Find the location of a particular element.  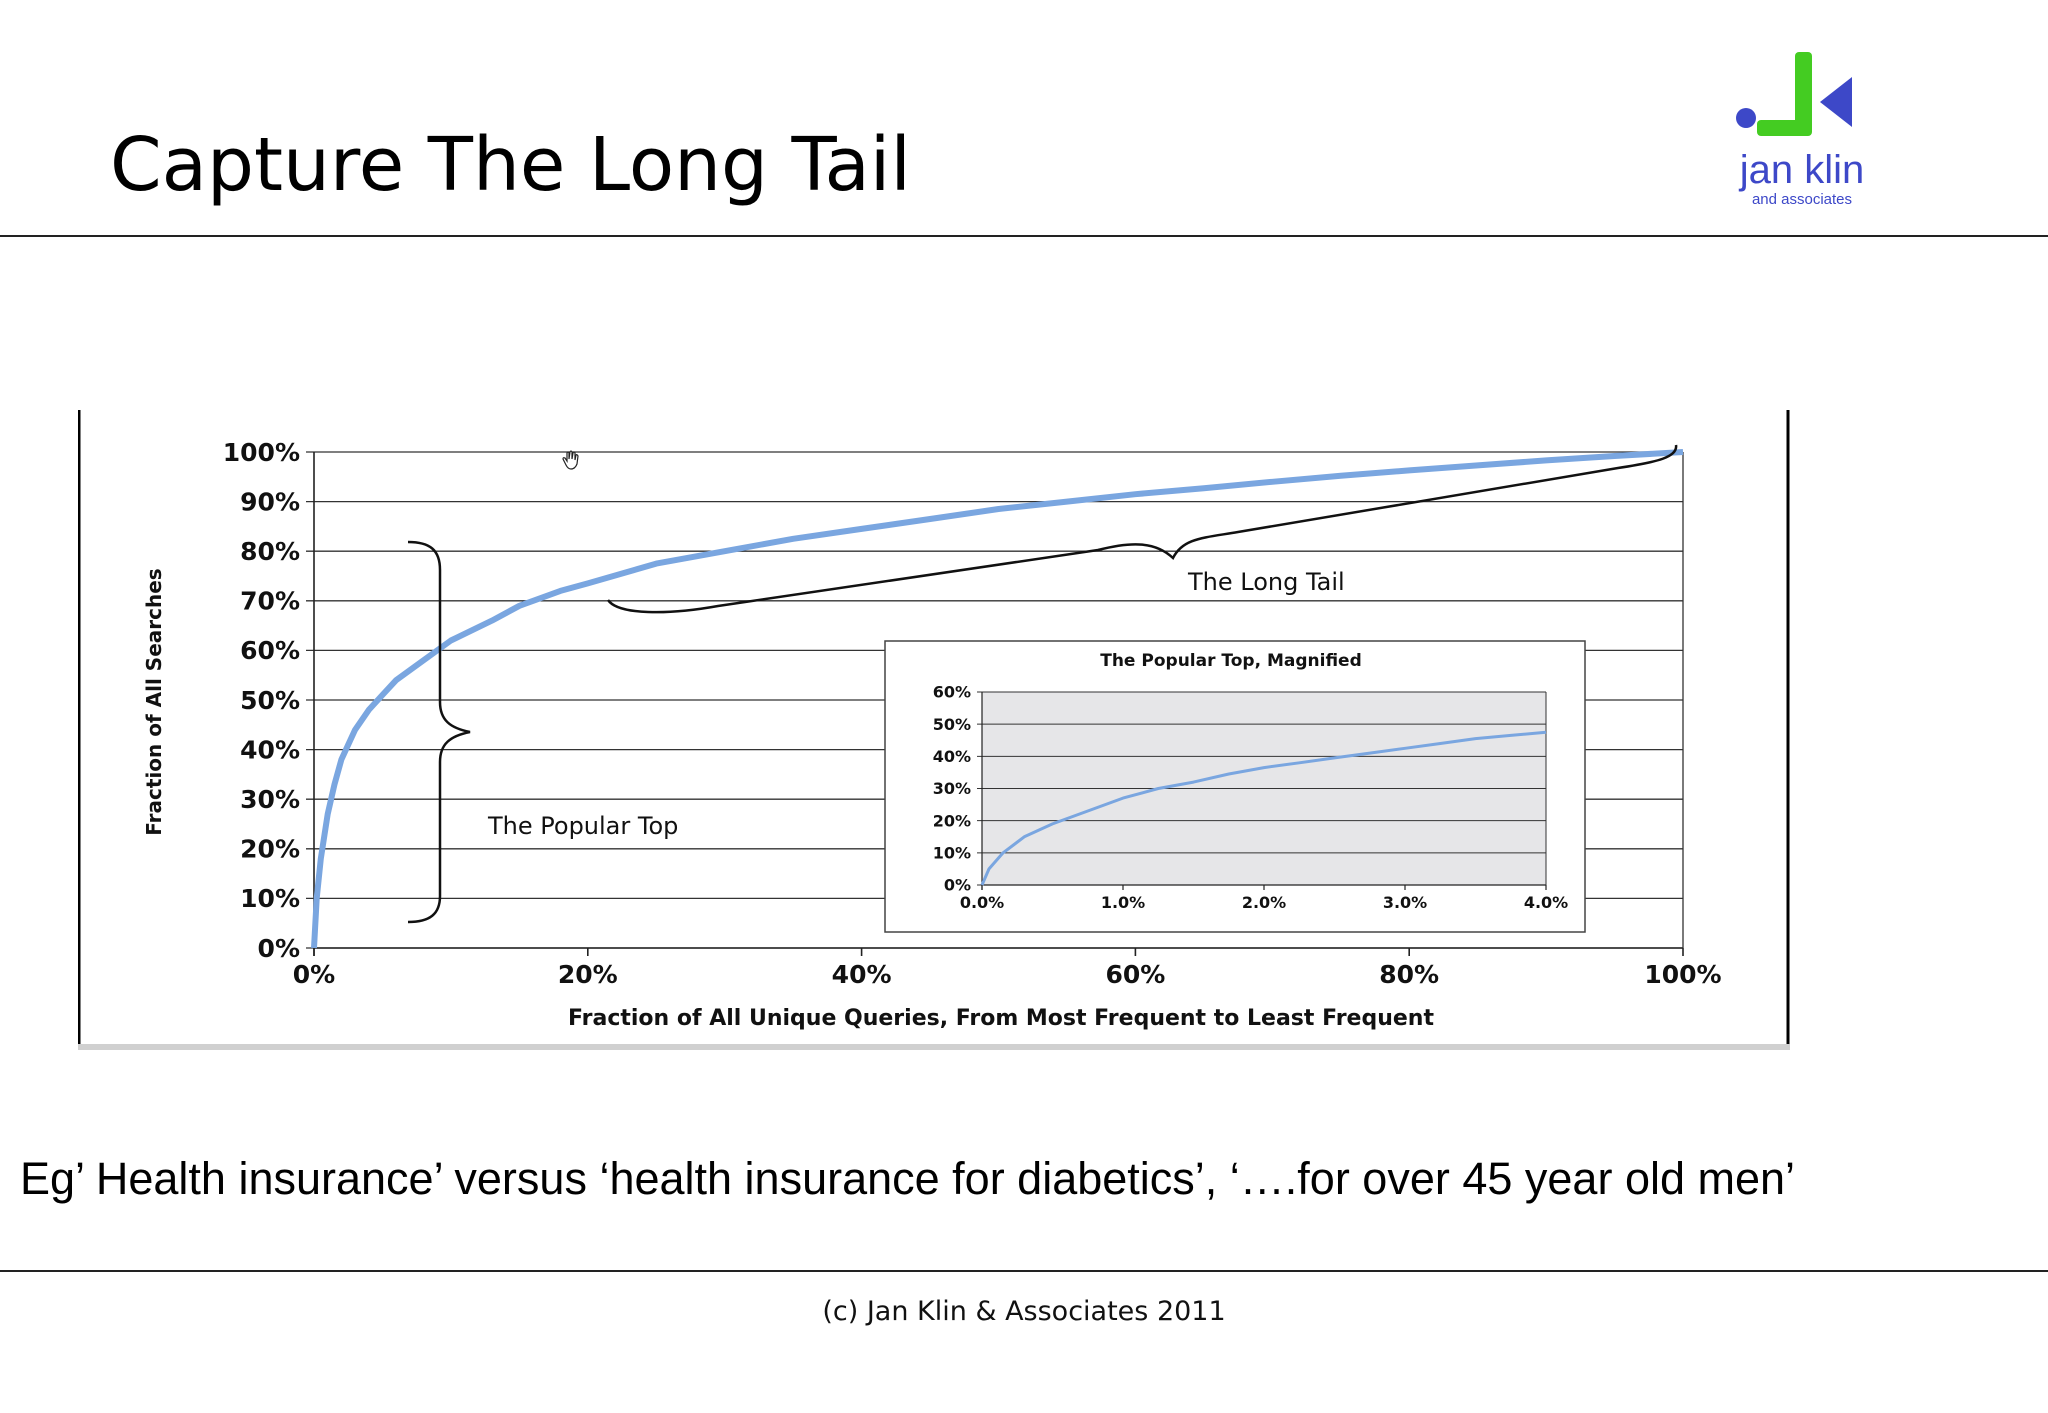

x-tick-label: 20% is located at coordinates (588, 974).